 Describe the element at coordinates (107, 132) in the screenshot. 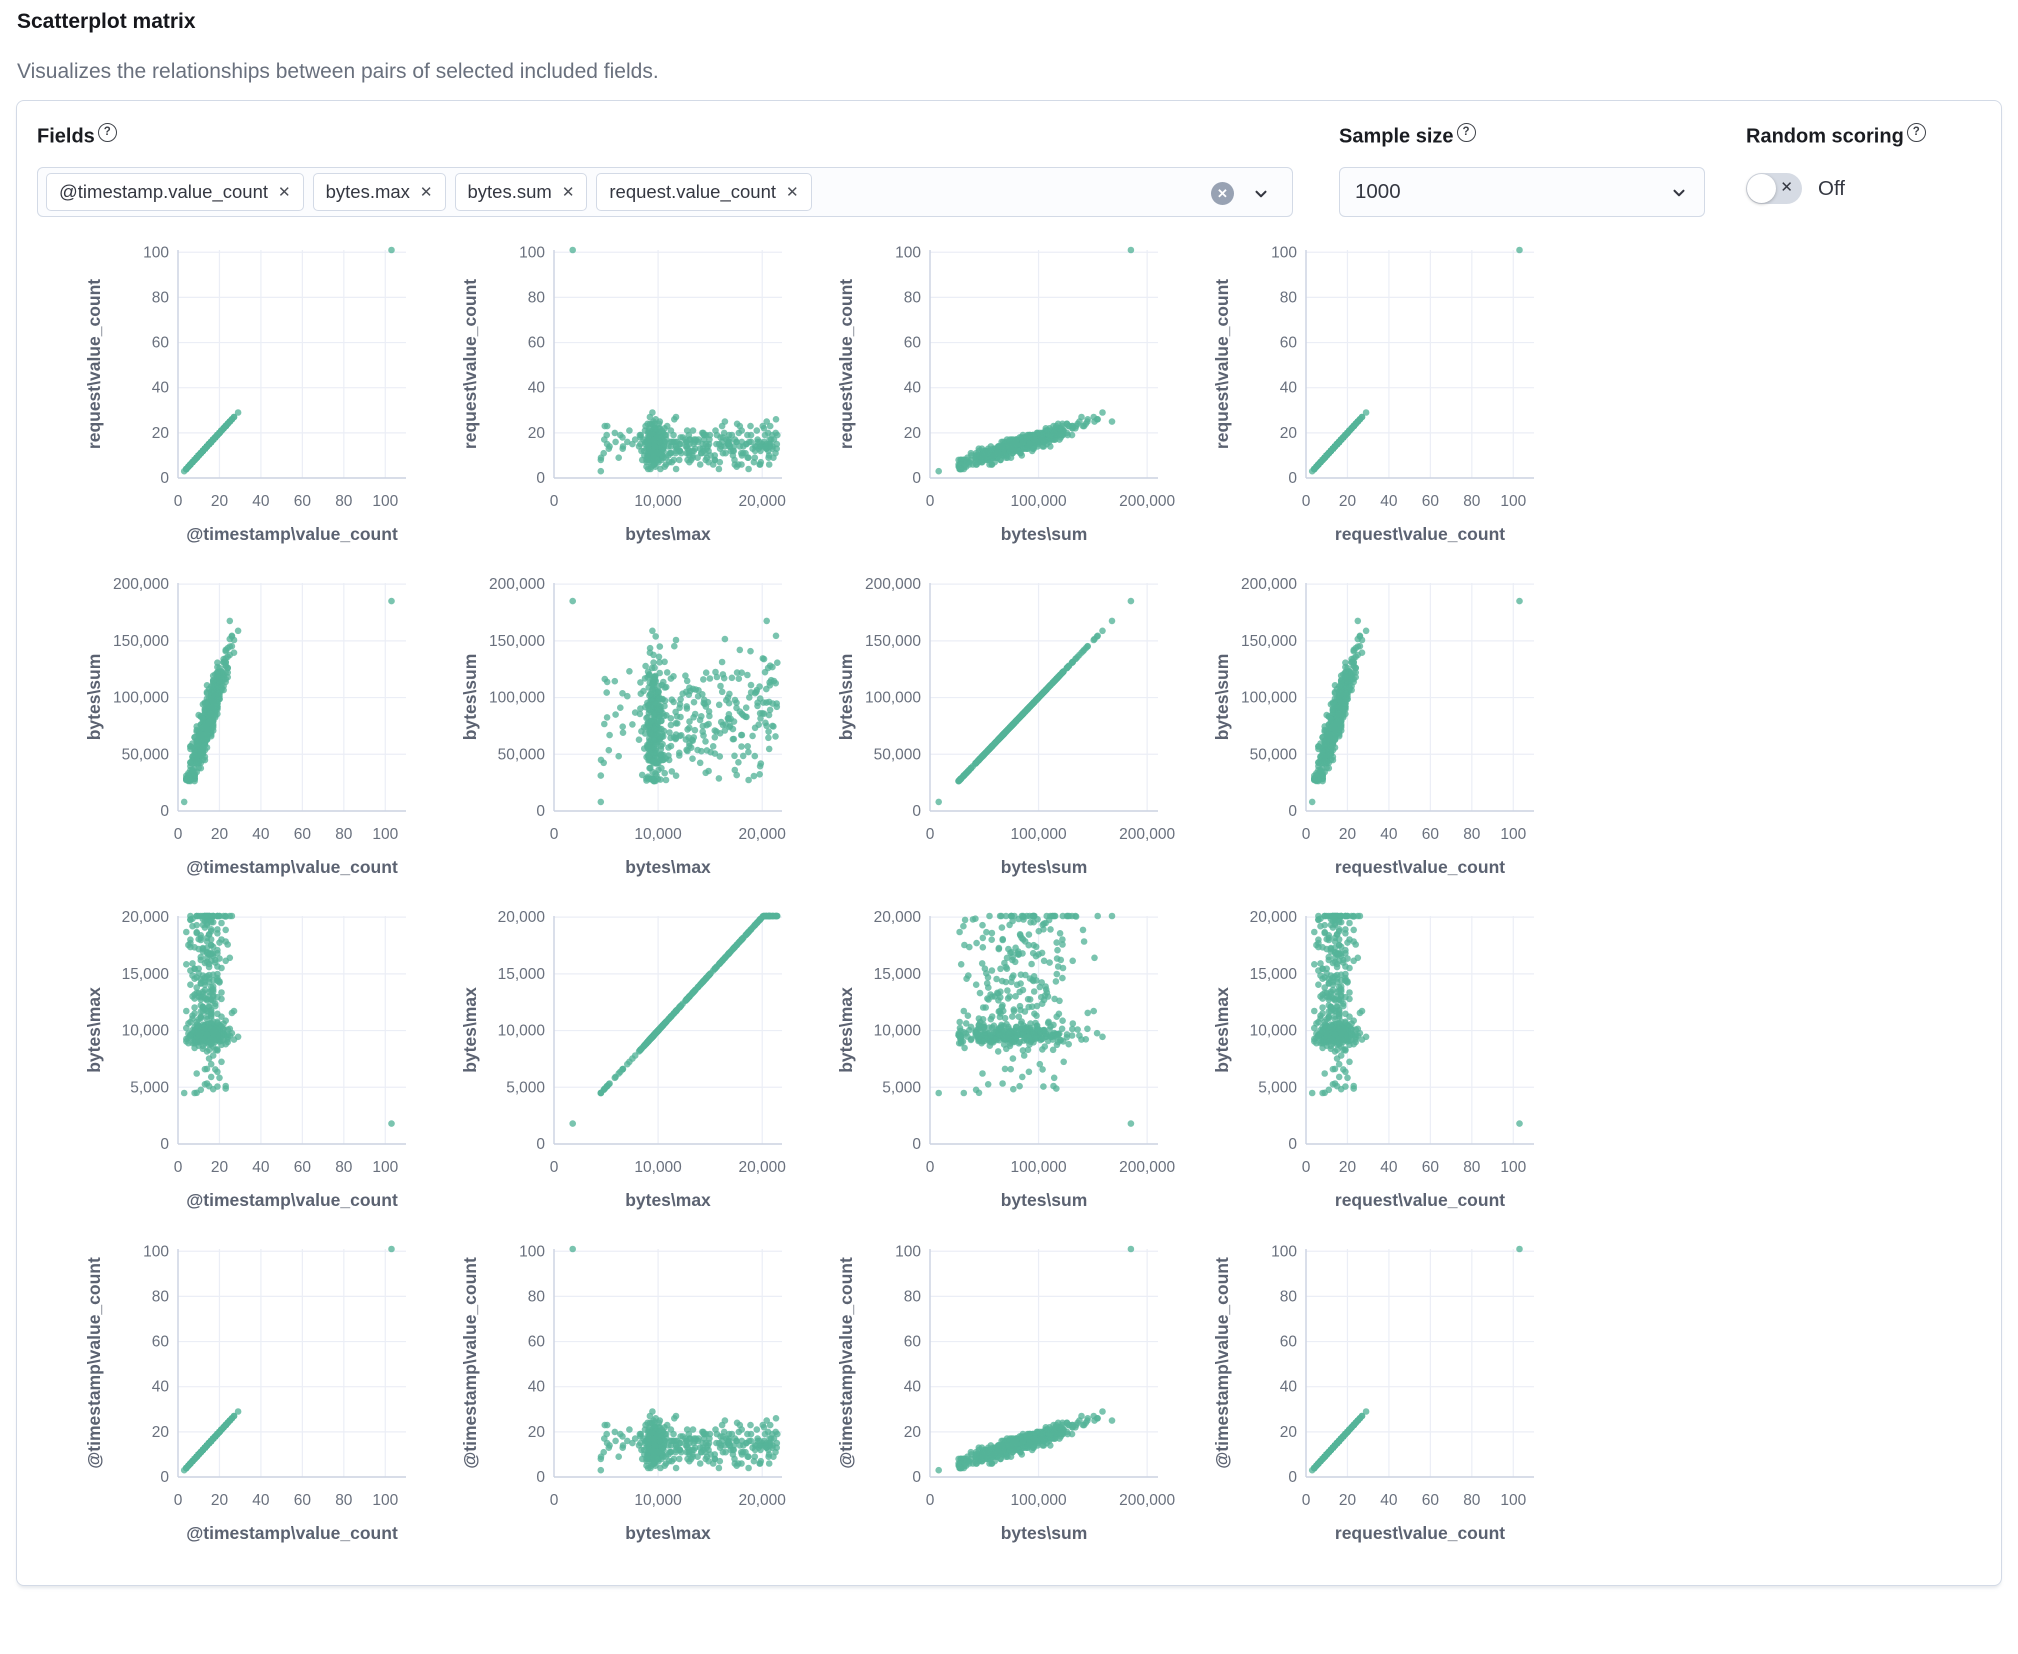

I see `fields-help-icon: ?` at that location.